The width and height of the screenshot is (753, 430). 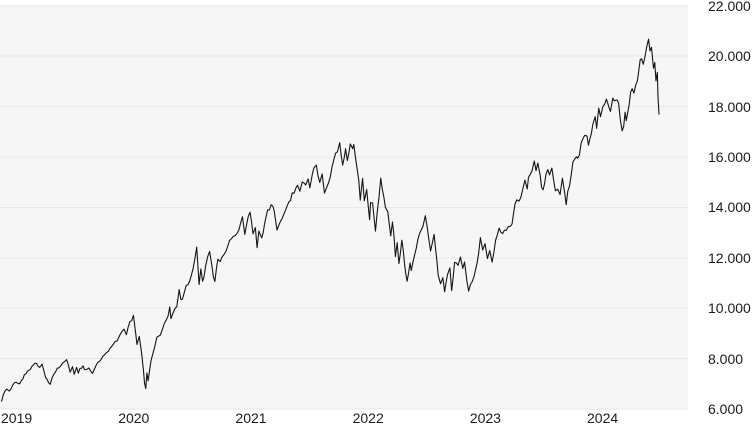 I want to click on y-axis-label: 22.000, so click(x=729, y=7).